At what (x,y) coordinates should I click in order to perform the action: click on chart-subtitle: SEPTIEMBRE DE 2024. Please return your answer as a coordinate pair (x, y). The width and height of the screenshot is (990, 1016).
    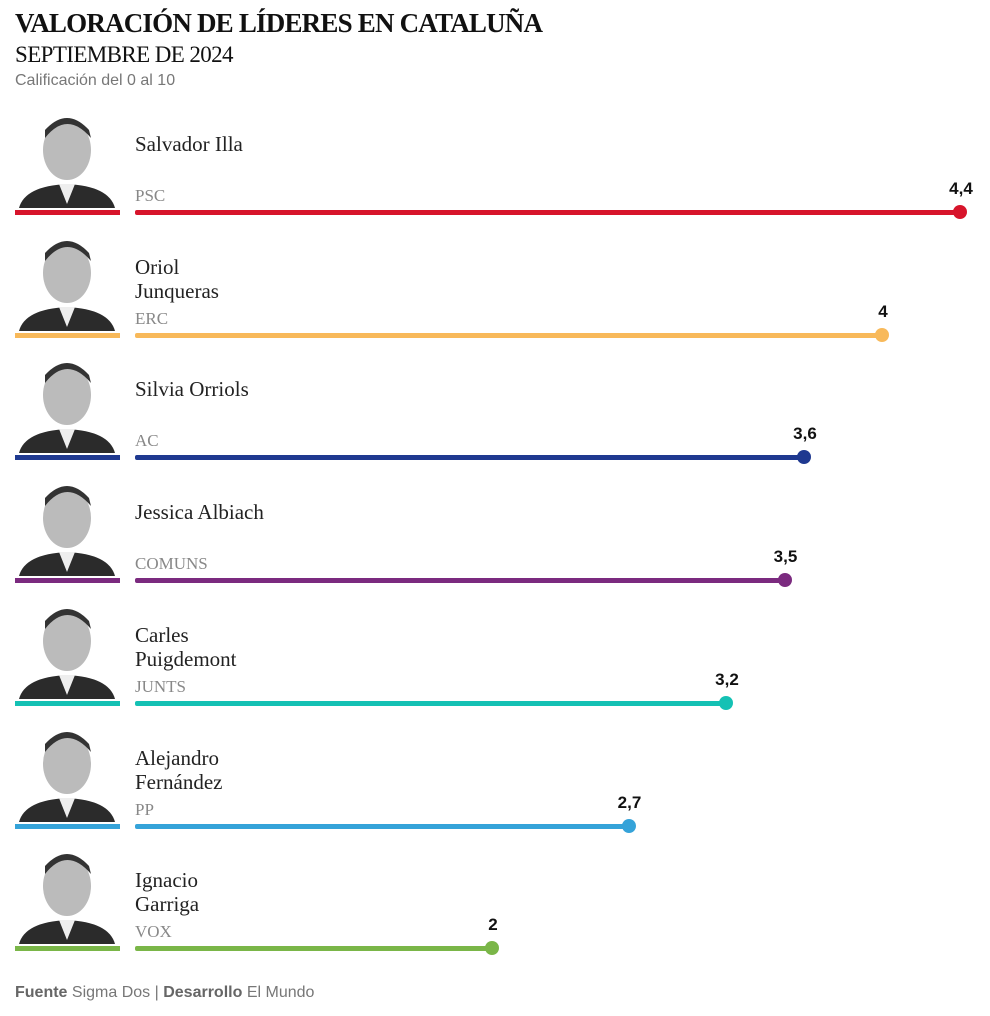
    Looking at the image, I should click on (124, 54).